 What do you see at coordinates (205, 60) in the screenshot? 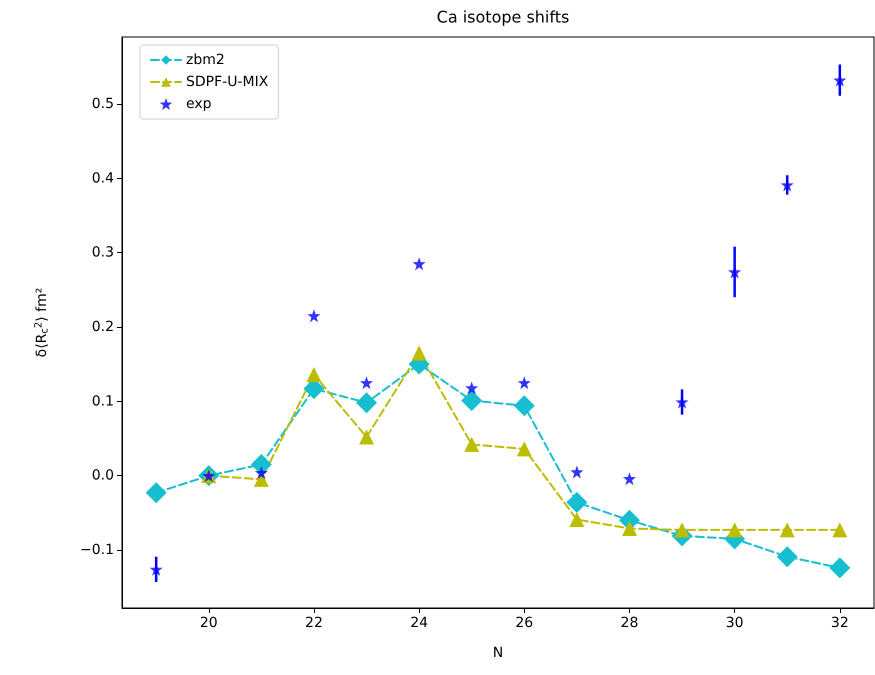
I see `legend-label: zbm2` at bounding box center [205, 60].